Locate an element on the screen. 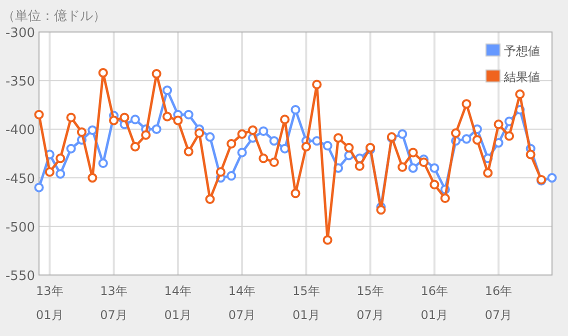 This screenshot has width=568, height=336. x-tick-label: 16年 01月 is located at coordinates (434, 303).